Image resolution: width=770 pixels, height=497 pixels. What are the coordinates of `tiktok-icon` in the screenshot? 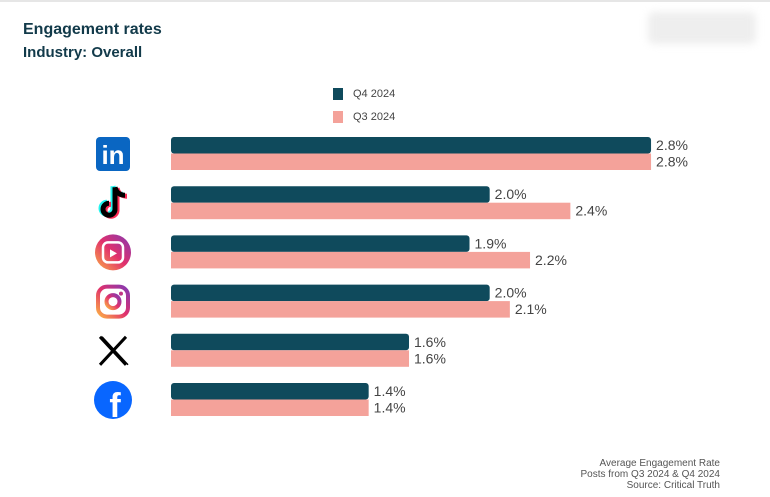 It's located at (113, 202).